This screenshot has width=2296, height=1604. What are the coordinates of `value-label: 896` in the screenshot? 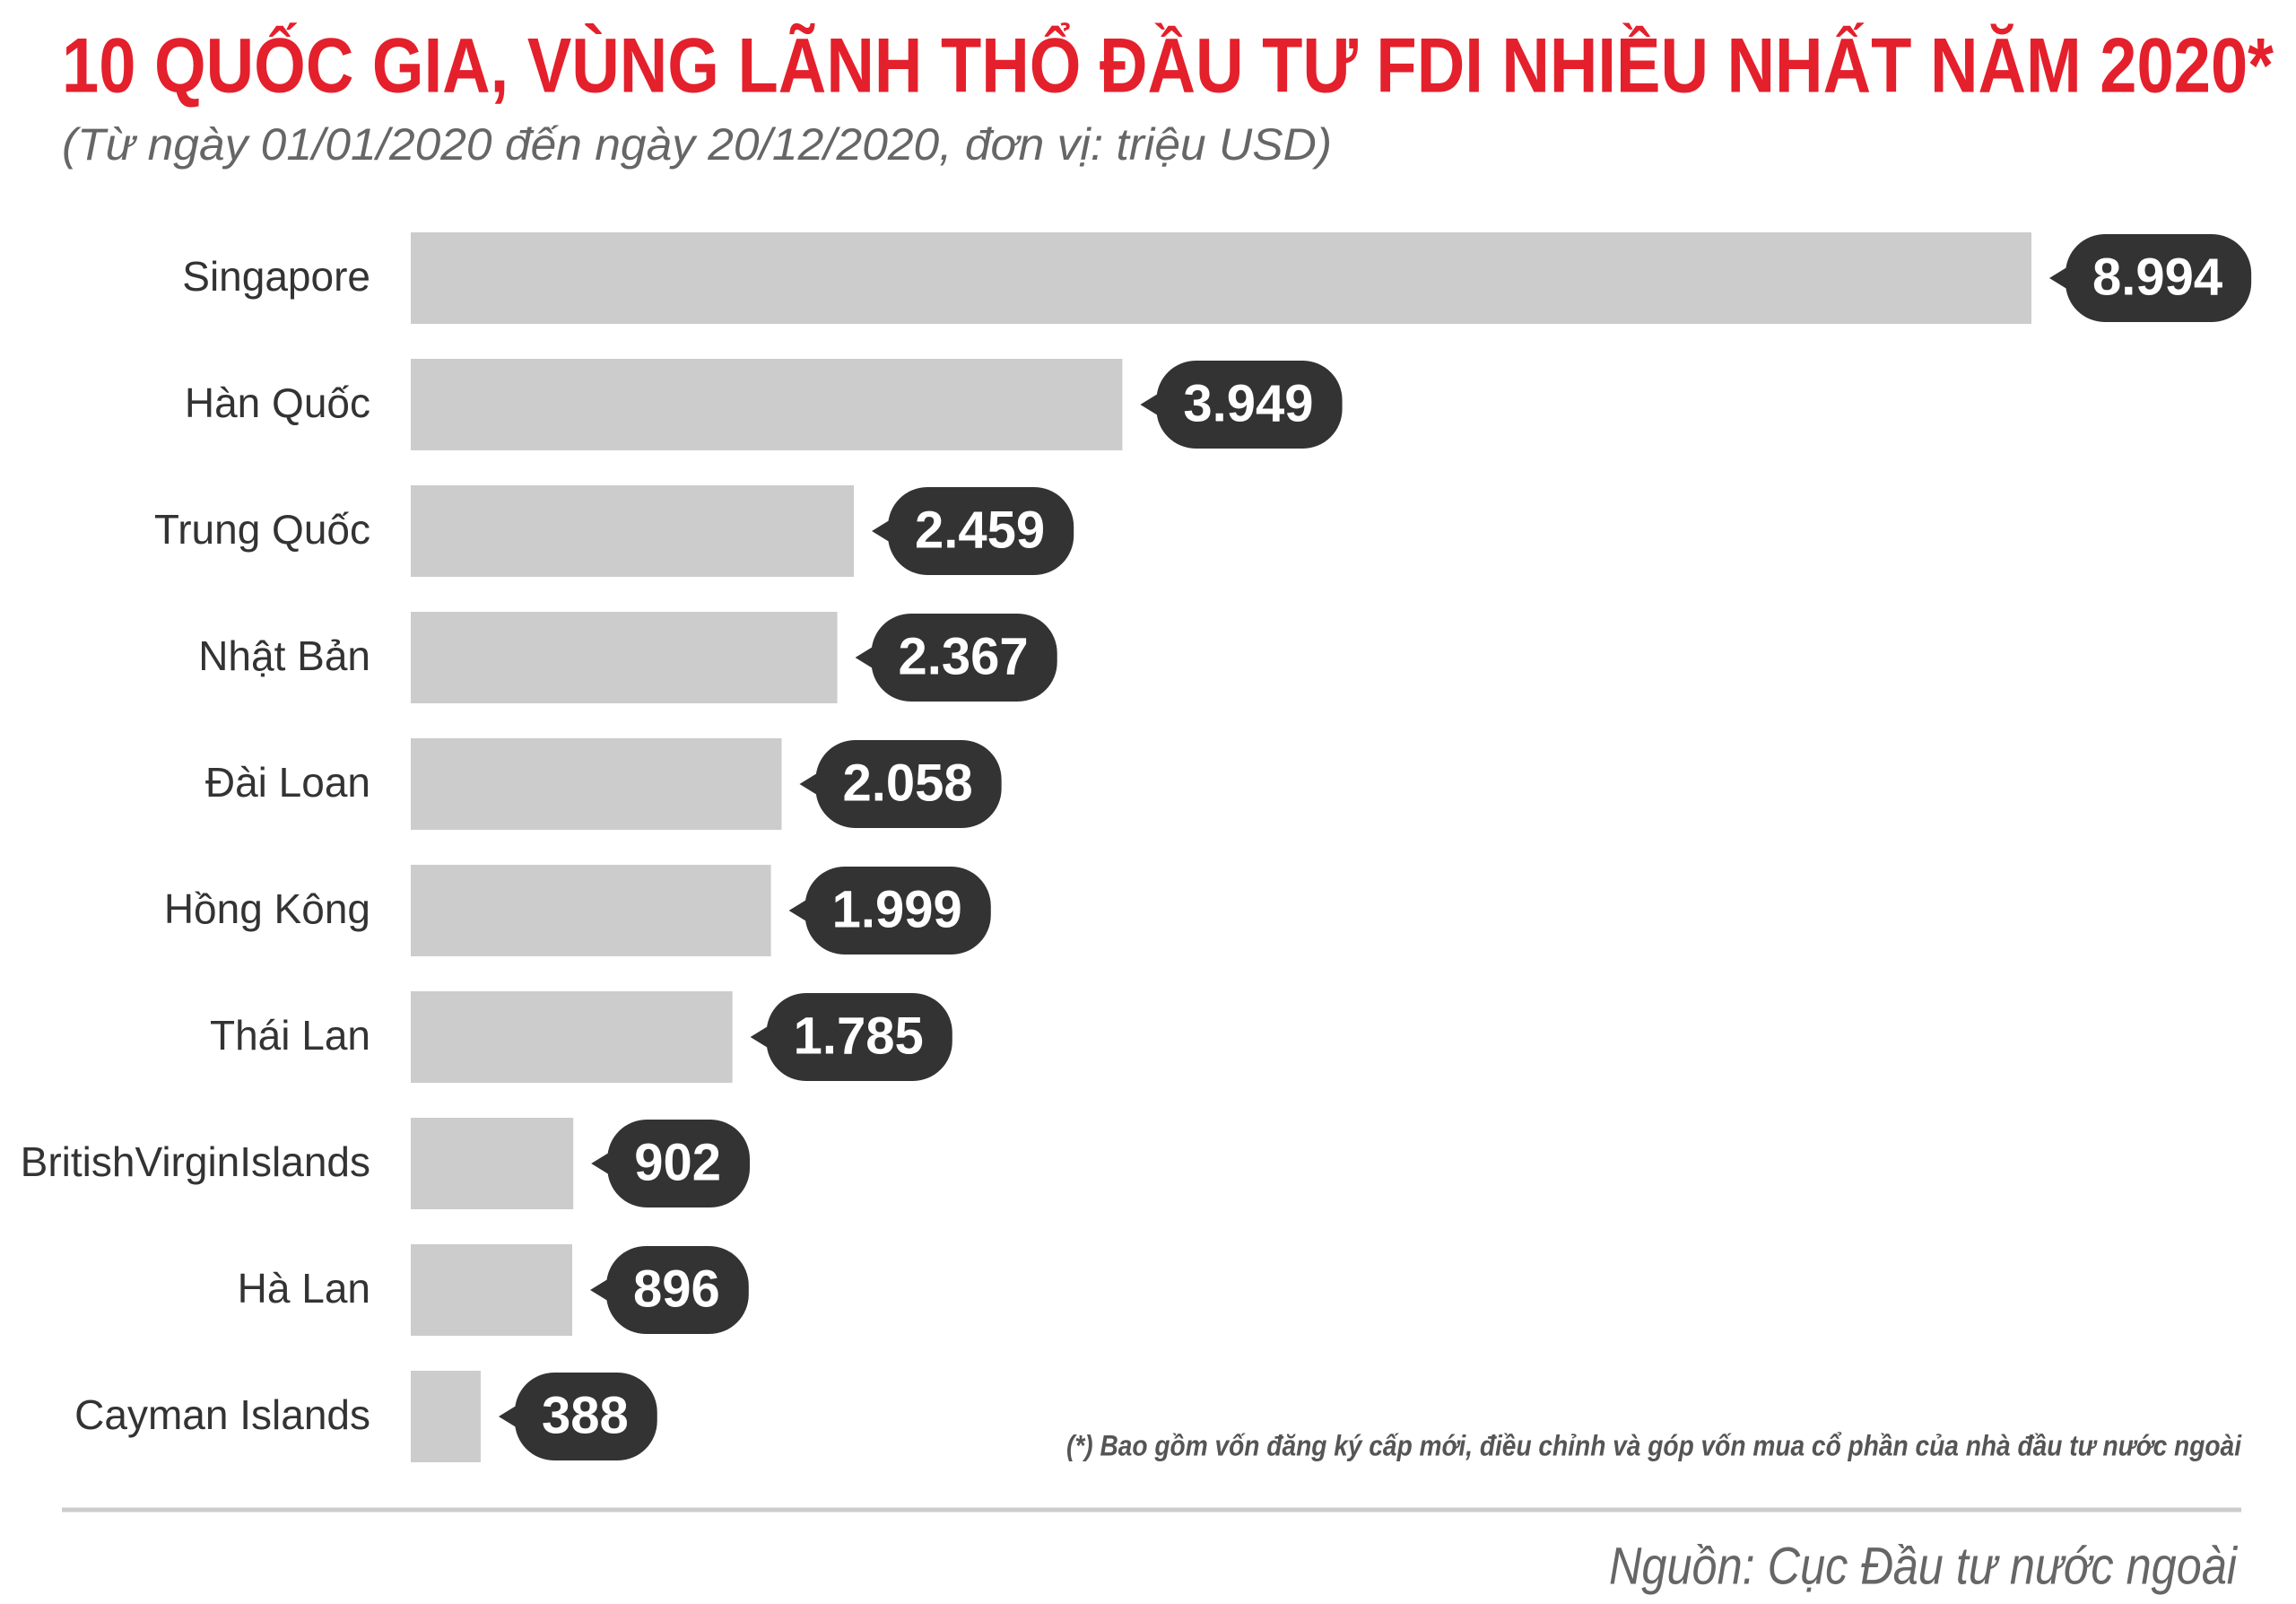 It's located at (676, 1289).